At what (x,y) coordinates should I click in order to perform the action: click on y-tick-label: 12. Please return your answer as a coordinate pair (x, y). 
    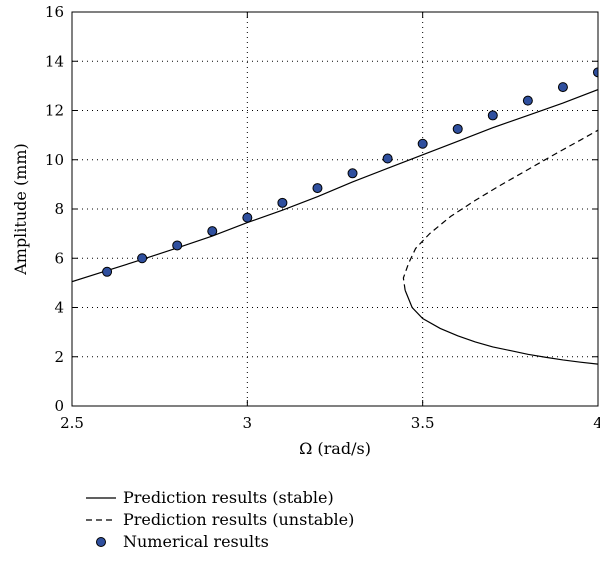
    Looking at the image, I should click on (54, 111).